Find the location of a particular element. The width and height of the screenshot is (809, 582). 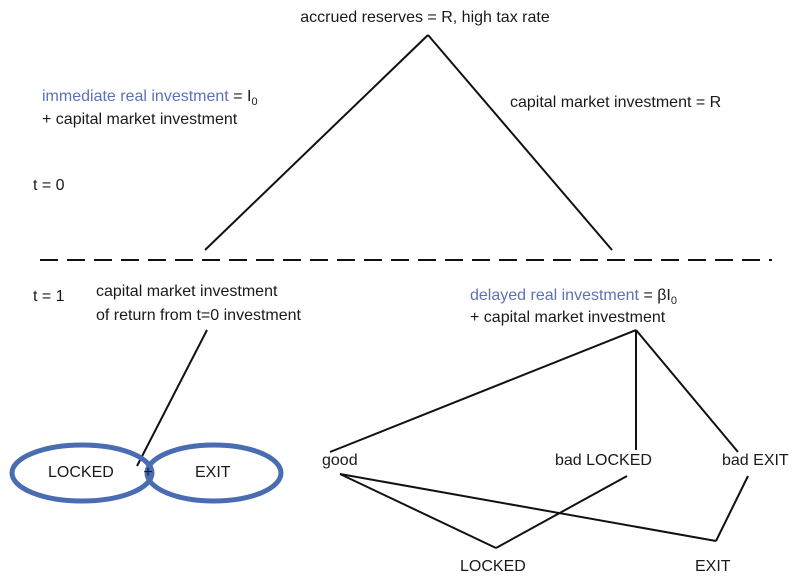

time-label: t = 1 is located at coordinates (49, 296).